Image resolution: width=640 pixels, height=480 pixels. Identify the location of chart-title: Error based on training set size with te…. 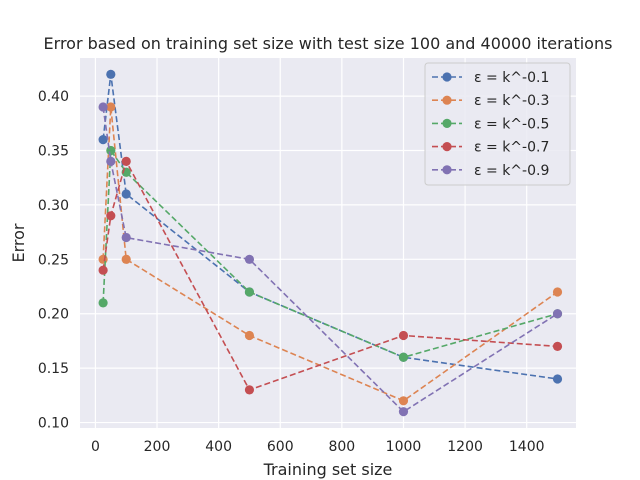
(328, 43).